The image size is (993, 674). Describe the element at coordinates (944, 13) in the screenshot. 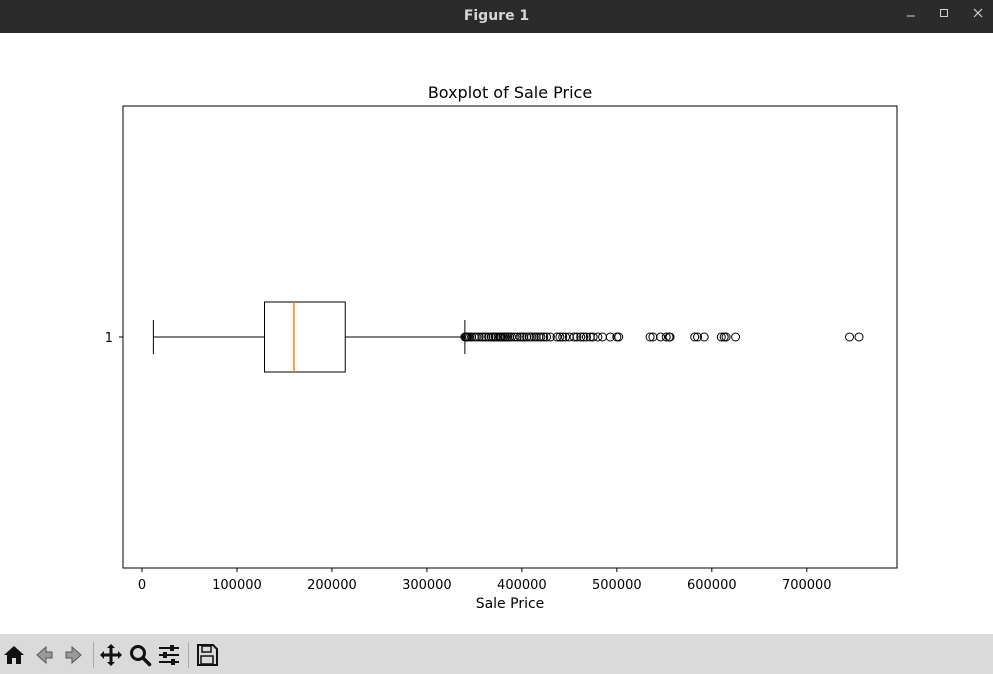

I see `maximize-icon` at that location.